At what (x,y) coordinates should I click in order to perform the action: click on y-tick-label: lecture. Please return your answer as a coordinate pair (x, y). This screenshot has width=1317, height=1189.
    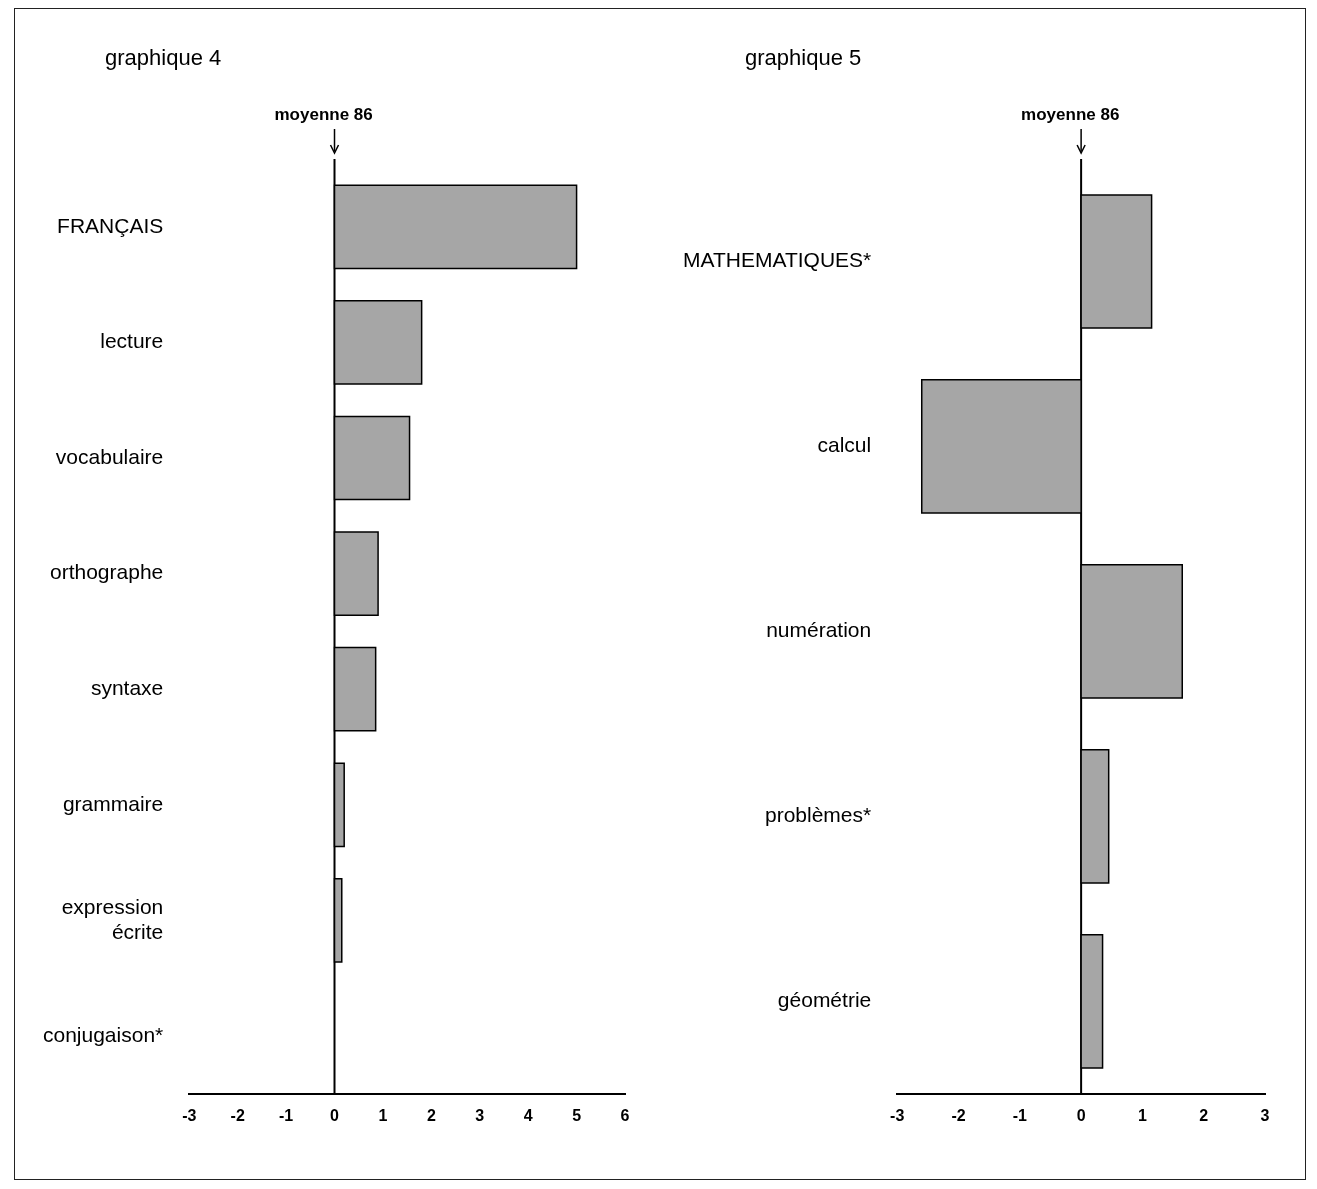
    Looking at the image, I should click on (132, 341).